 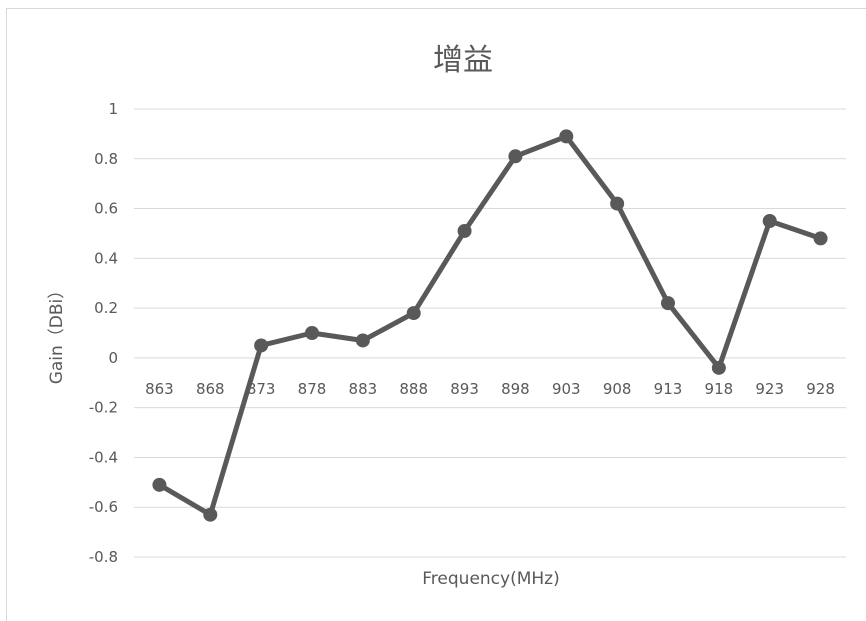 I want to click on x-tick-label: 878, so click(x=312, y=389).